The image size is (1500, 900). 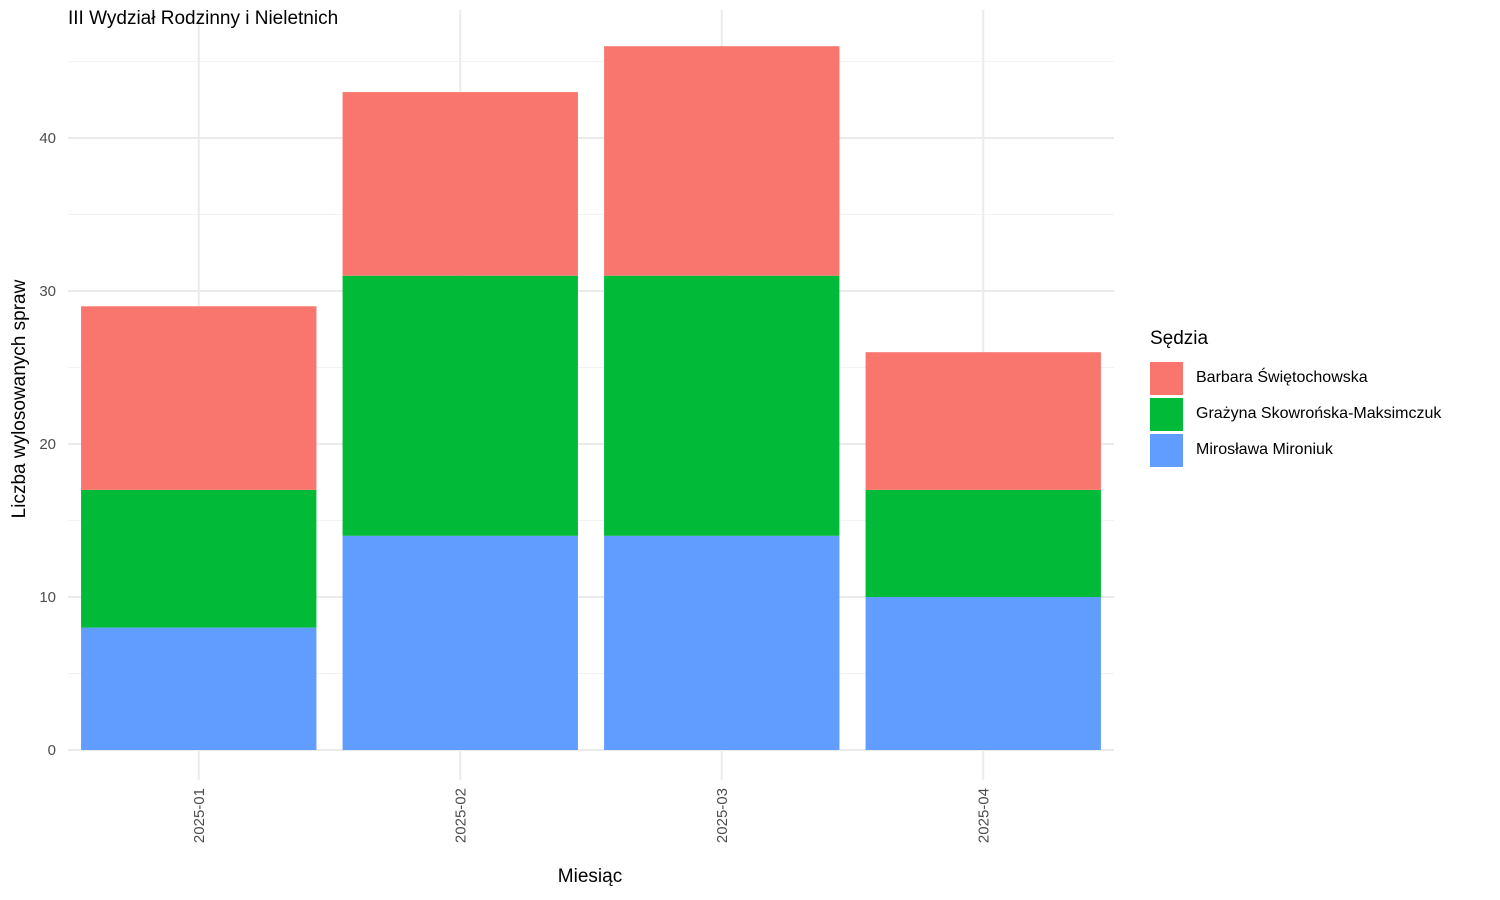 What do you see at coordinates (460, 815) in the screenshot?
I see `x-tick-label: 2025-02` at bounding box center [460, 815].